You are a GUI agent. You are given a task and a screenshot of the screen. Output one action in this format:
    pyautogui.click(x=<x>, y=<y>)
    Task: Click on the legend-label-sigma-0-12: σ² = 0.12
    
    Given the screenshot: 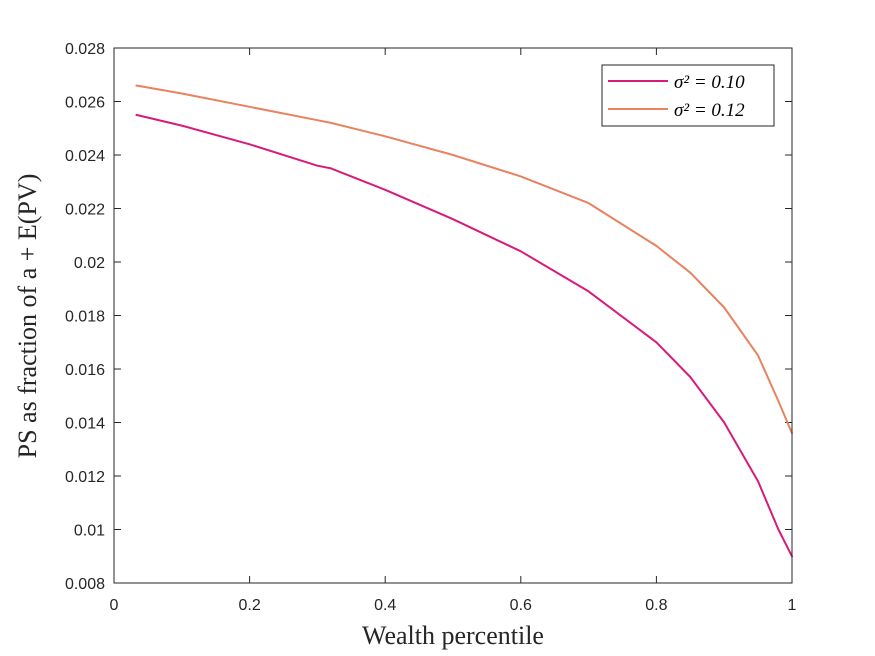 What is the action you would take?
    pyautogui.click(x=709, y=110)
    